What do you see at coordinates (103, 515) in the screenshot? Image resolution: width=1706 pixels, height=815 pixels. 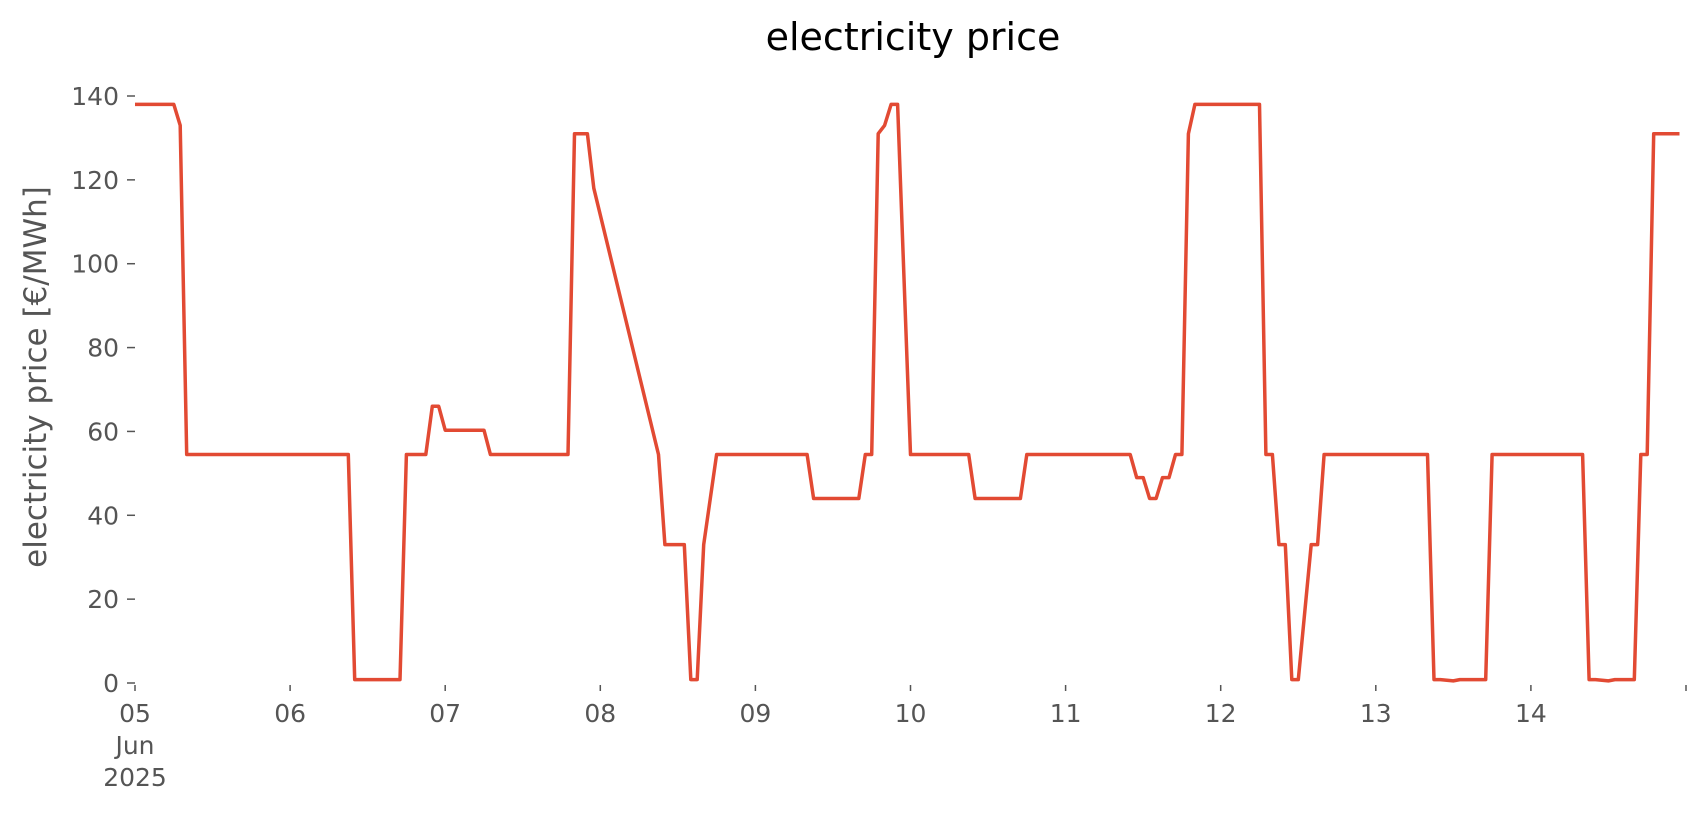 I see `y-tick-label: 40` at bounding box center [103, 515].